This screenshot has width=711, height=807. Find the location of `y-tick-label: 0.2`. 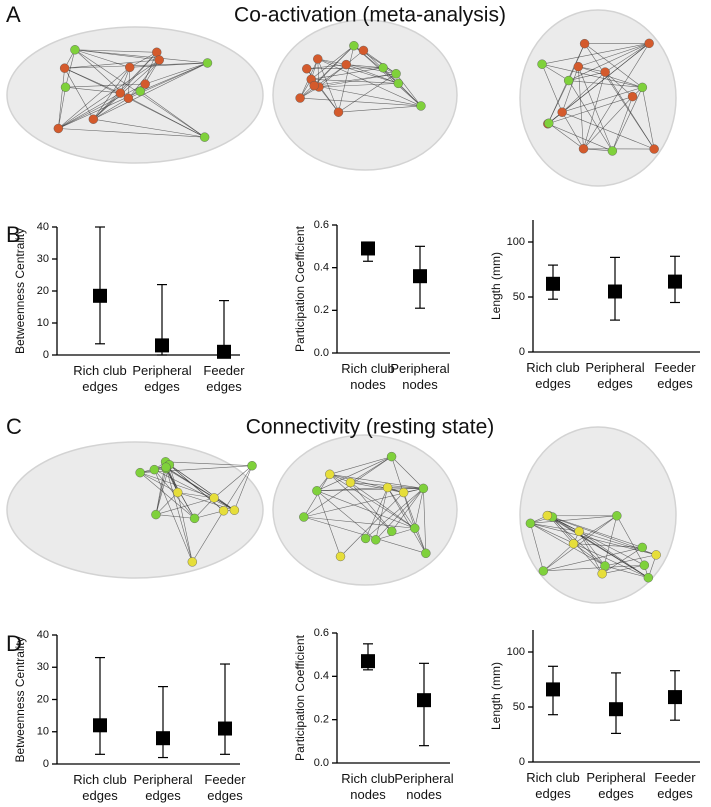

y-tick-label: 0.2 is located at coordinates (321, 720).